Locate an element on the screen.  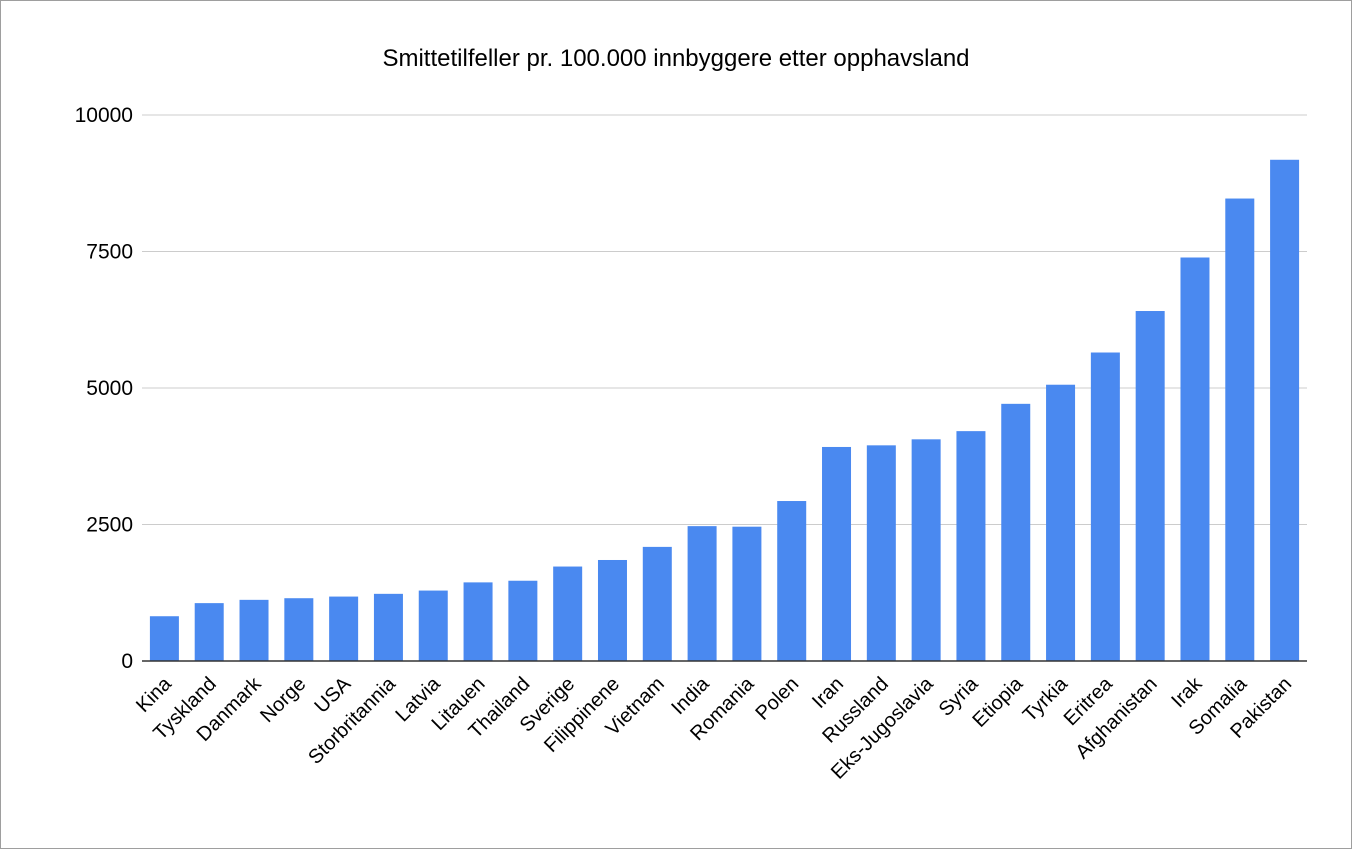
y-tick-label: 10000 is located at coordinates (104, 115).